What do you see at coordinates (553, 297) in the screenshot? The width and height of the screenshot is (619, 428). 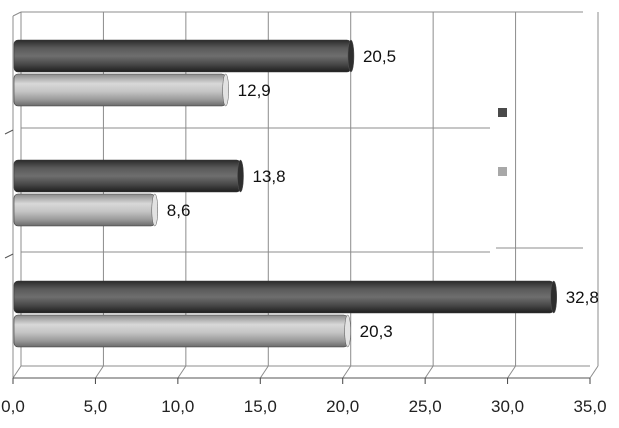 I see `bar-cap-series0-cat2` at bounding box center [553, 297].